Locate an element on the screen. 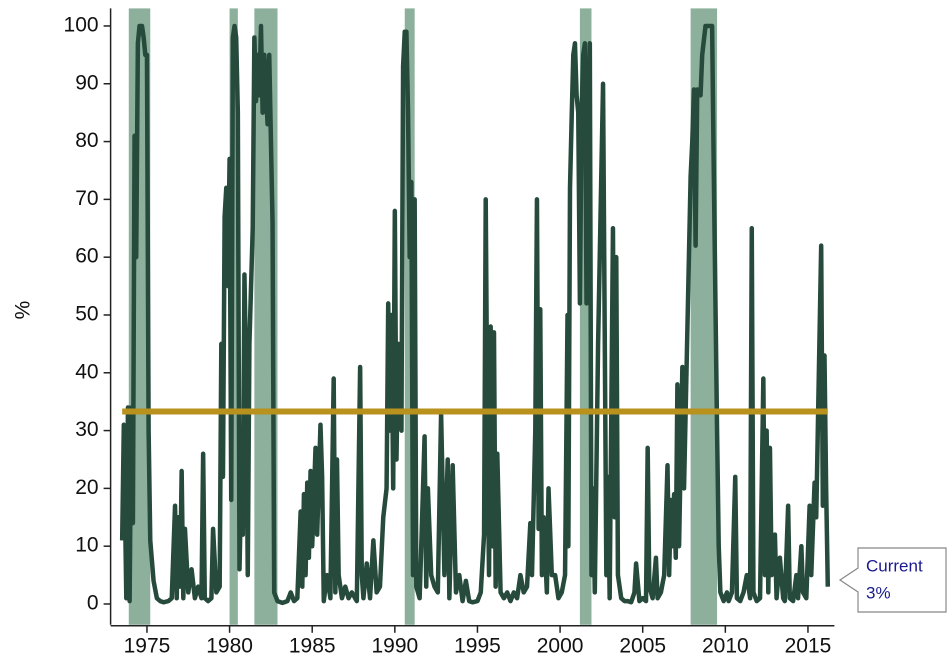 The height and width of the screenshot is (660, 947). annotation-text: Current is located at coordinates (894, 565).